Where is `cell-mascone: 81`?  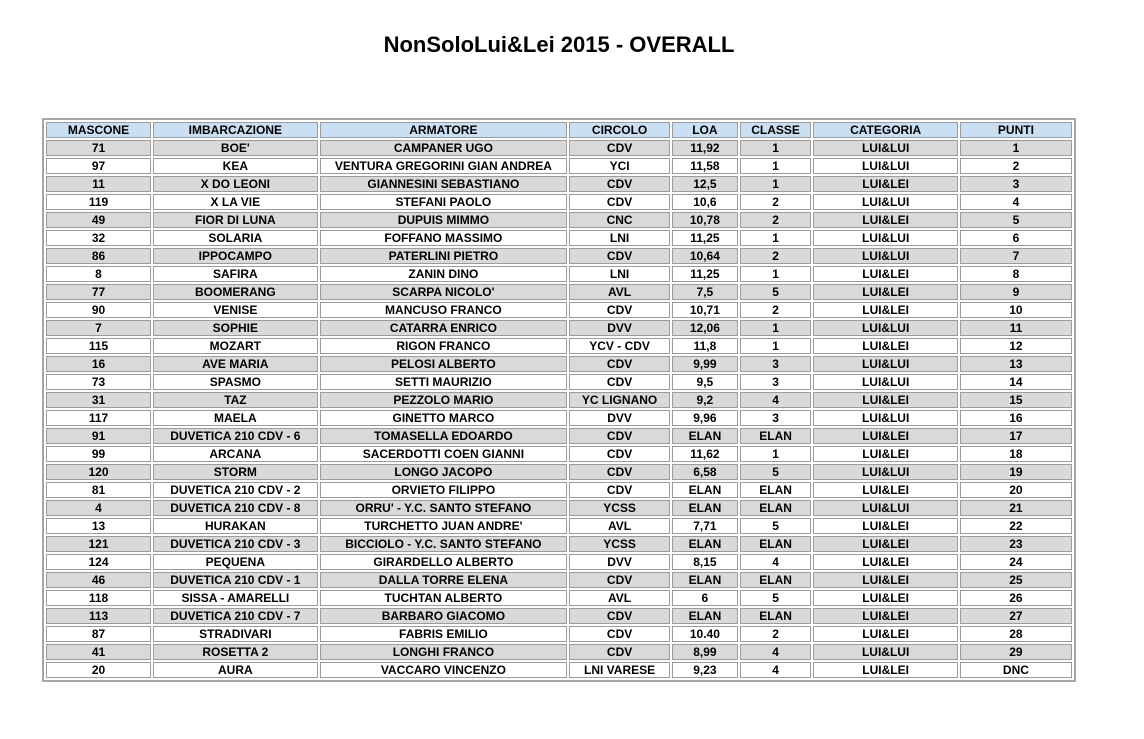 cell-mascone: 81 is located at coordinates (99, 490).